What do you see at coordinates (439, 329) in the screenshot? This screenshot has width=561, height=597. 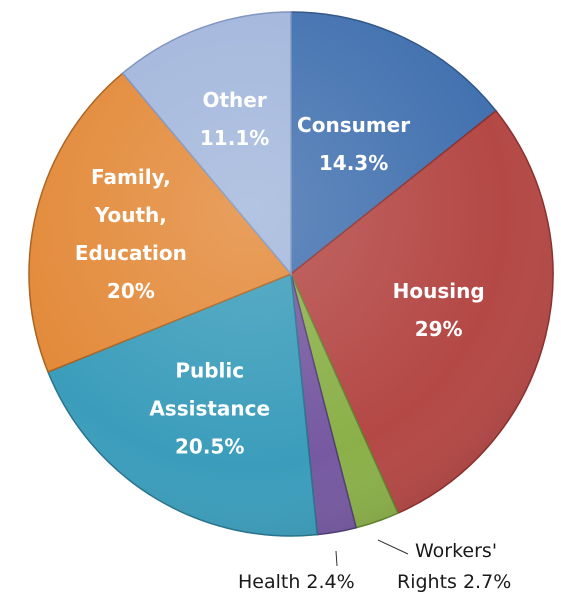 I see `slice-label-housing: 29%` at bounding box center [439, 329].